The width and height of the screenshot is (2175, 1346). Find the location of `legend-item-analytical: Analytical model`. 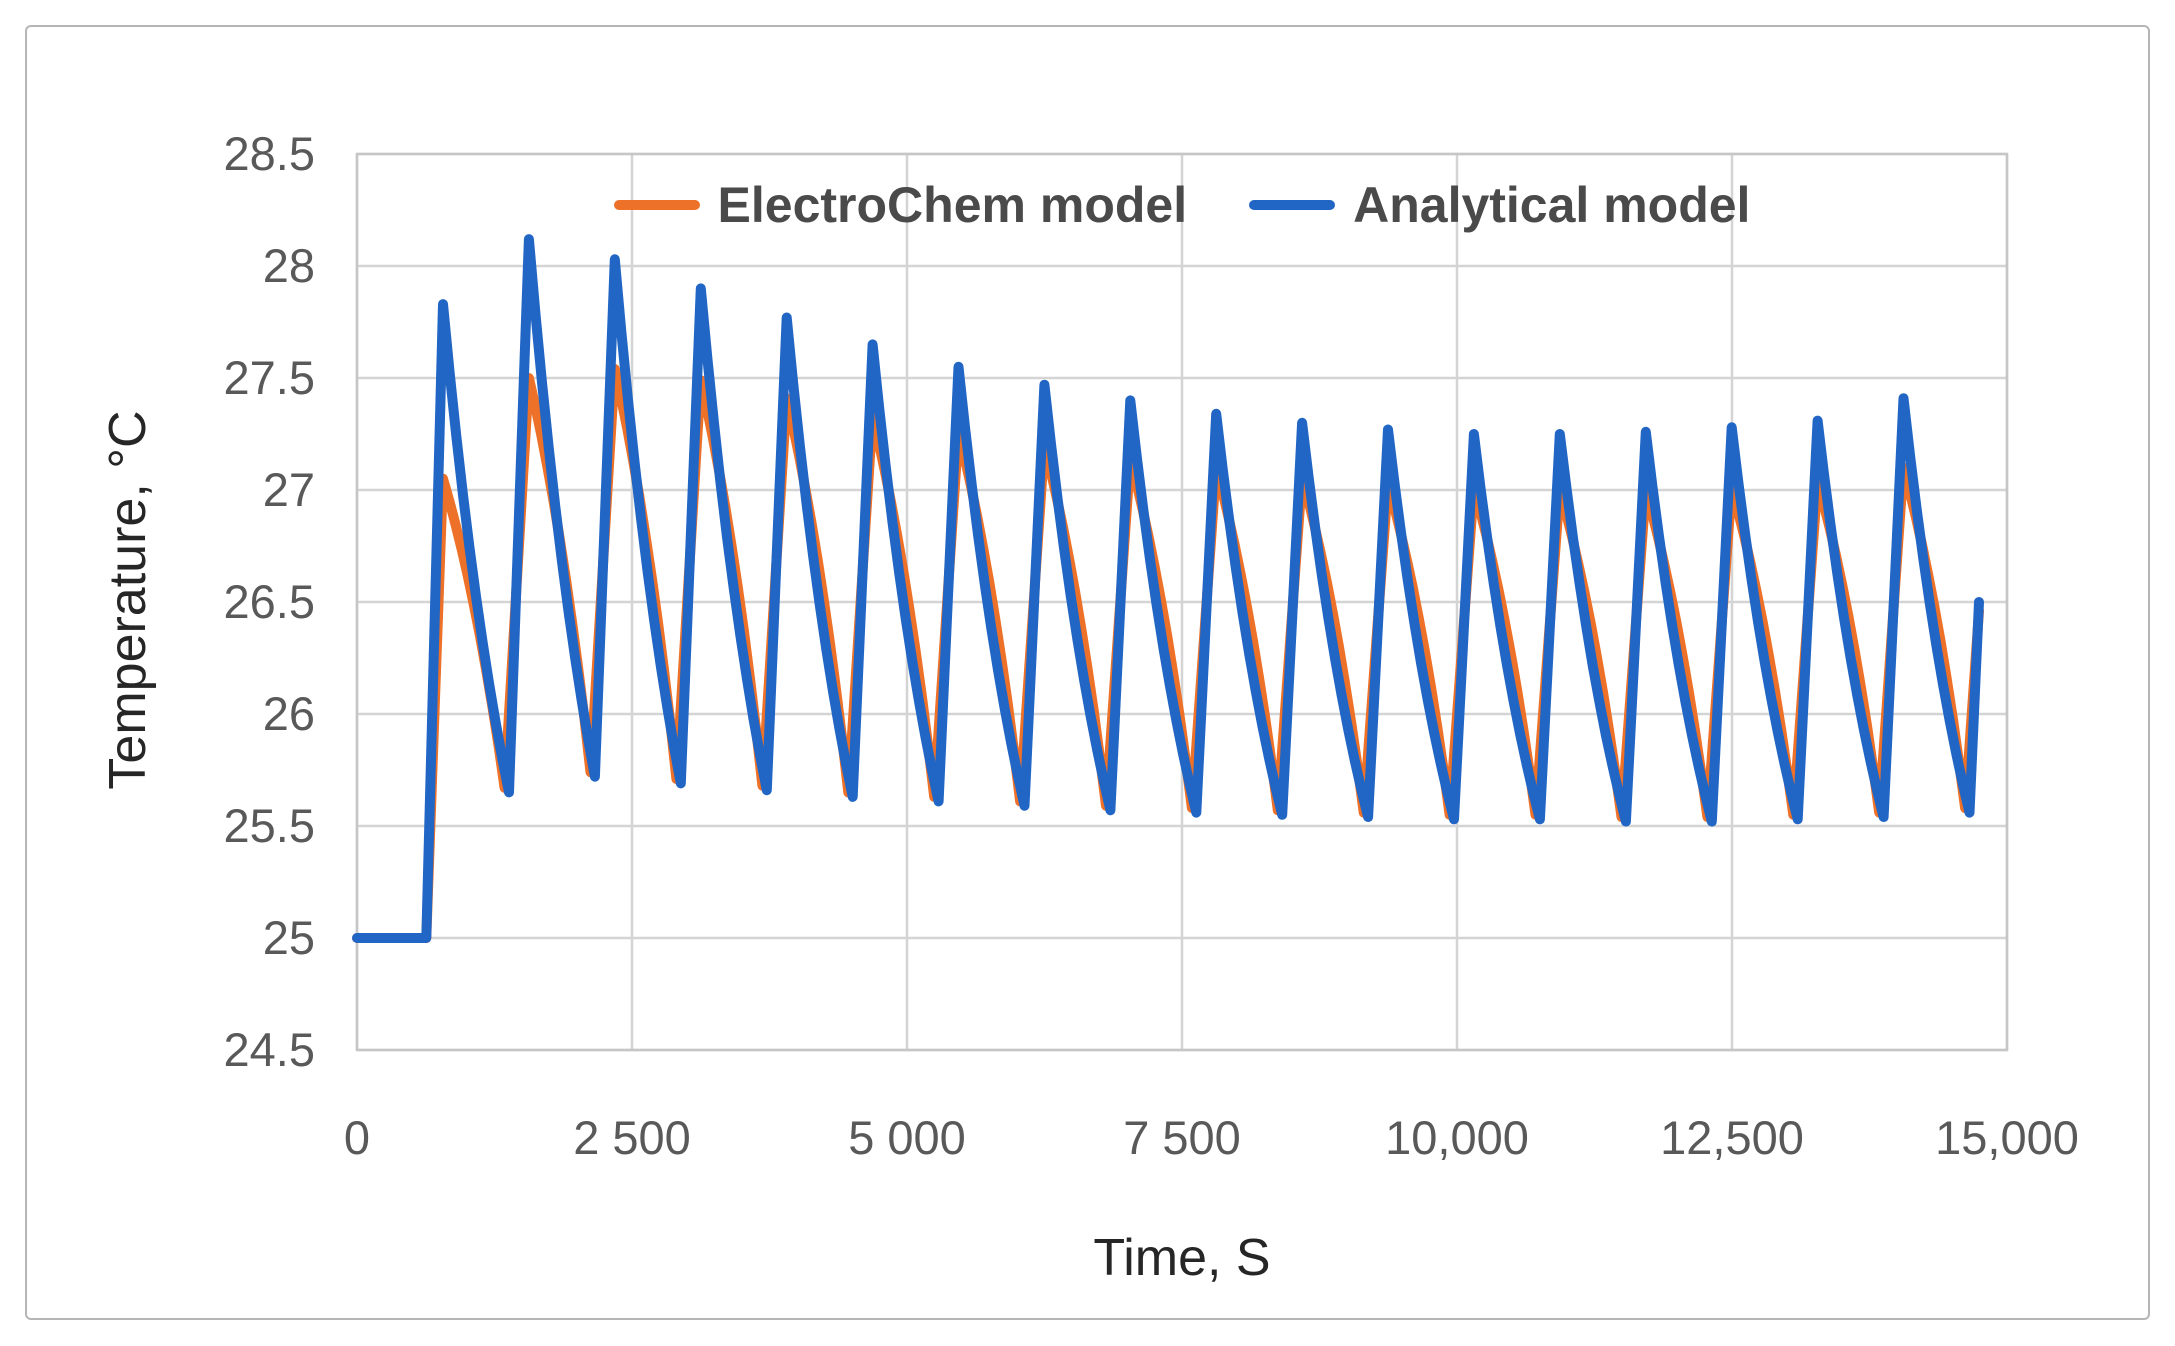

legend-item-analytical: Analytical model is located at coordinates (1499, 205).